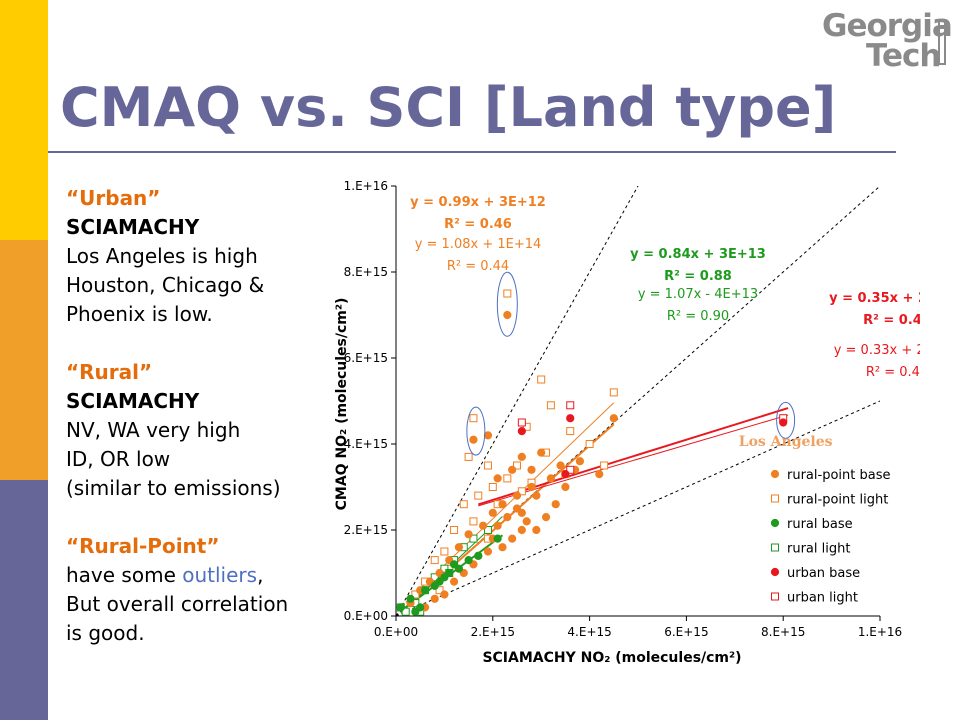 This screenshot has width=960, height=720. What do you see at coordinates (139, 314) in the screenshot?
I see `urban-line-3: Phoenix is low.` at bounding box center [139, 314].